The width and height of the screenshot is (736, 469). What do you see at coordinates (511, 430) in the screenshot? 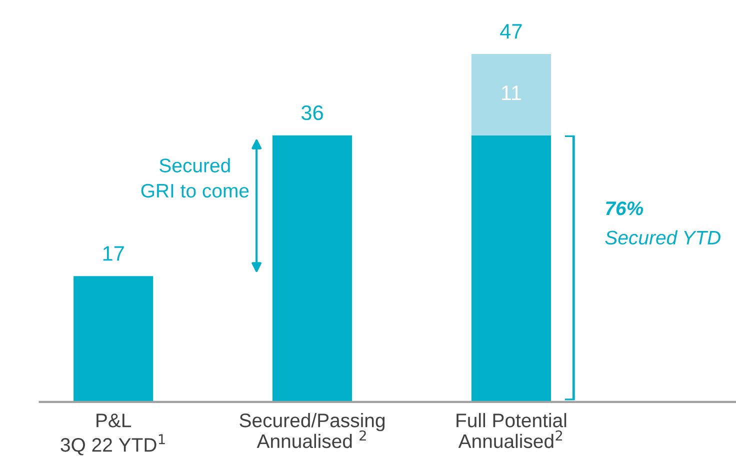
I see `x-tick-label: Full Potential Annualised$^{2}$` at bounding box center [511, 430].